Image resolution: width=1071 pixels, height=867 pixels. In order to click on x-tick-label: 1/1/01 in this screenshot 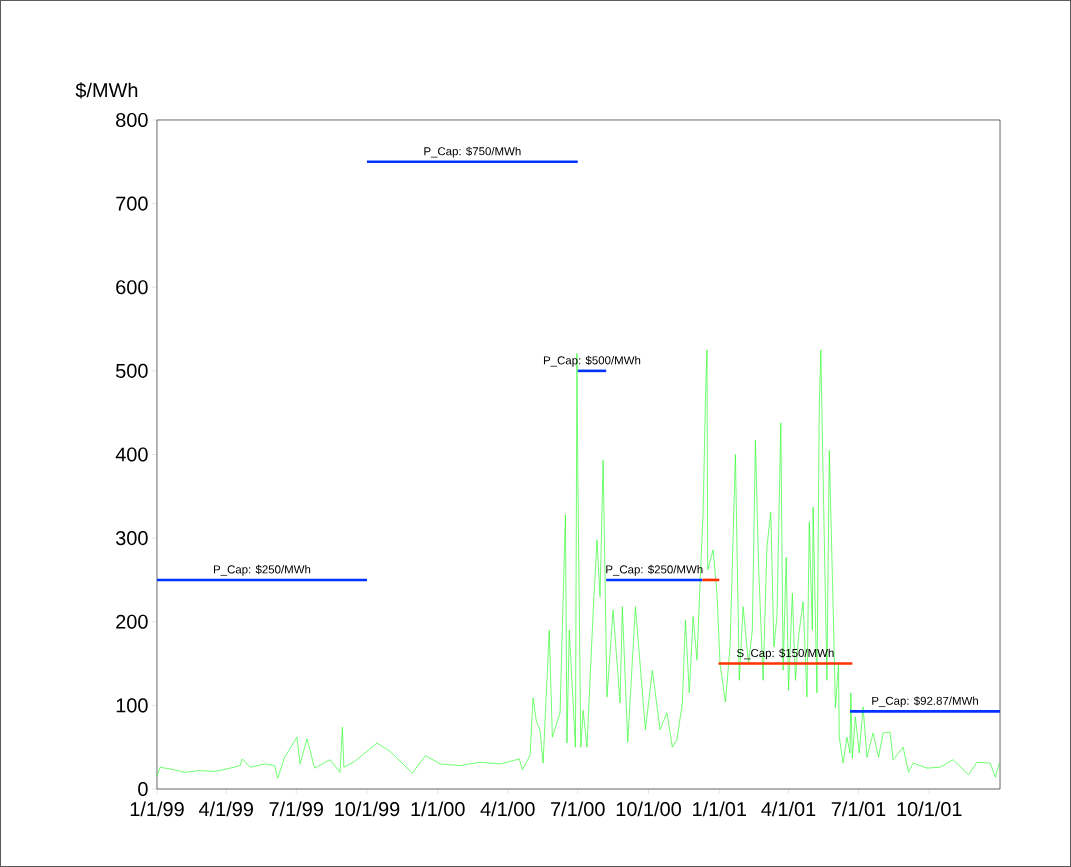, I will do `click(719, 809)`.